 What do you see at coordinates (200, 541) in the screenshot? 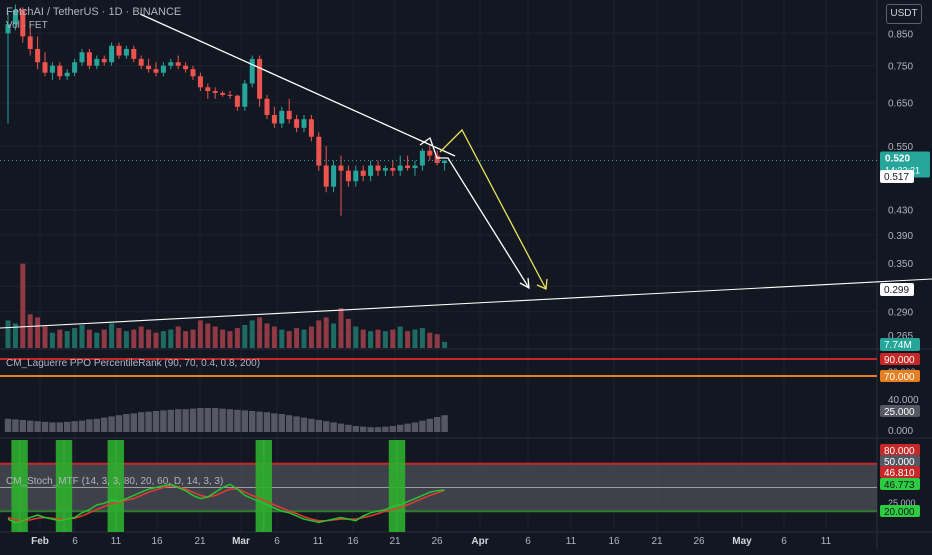
I see `x-axis-label: 21` at bounding box center [200, 541].